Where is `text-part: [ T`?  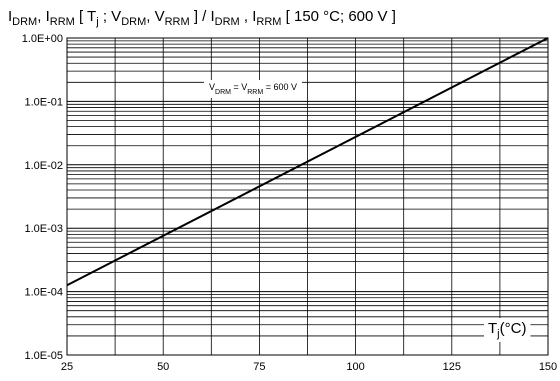 text-part: [ T is located at coordinates (85, 16).